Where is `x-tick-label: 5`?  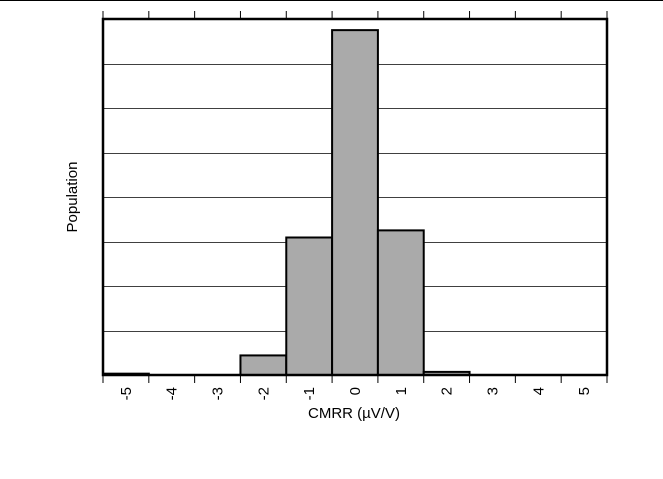 x-tick-label: 5 is located at coordinates (584, 391).